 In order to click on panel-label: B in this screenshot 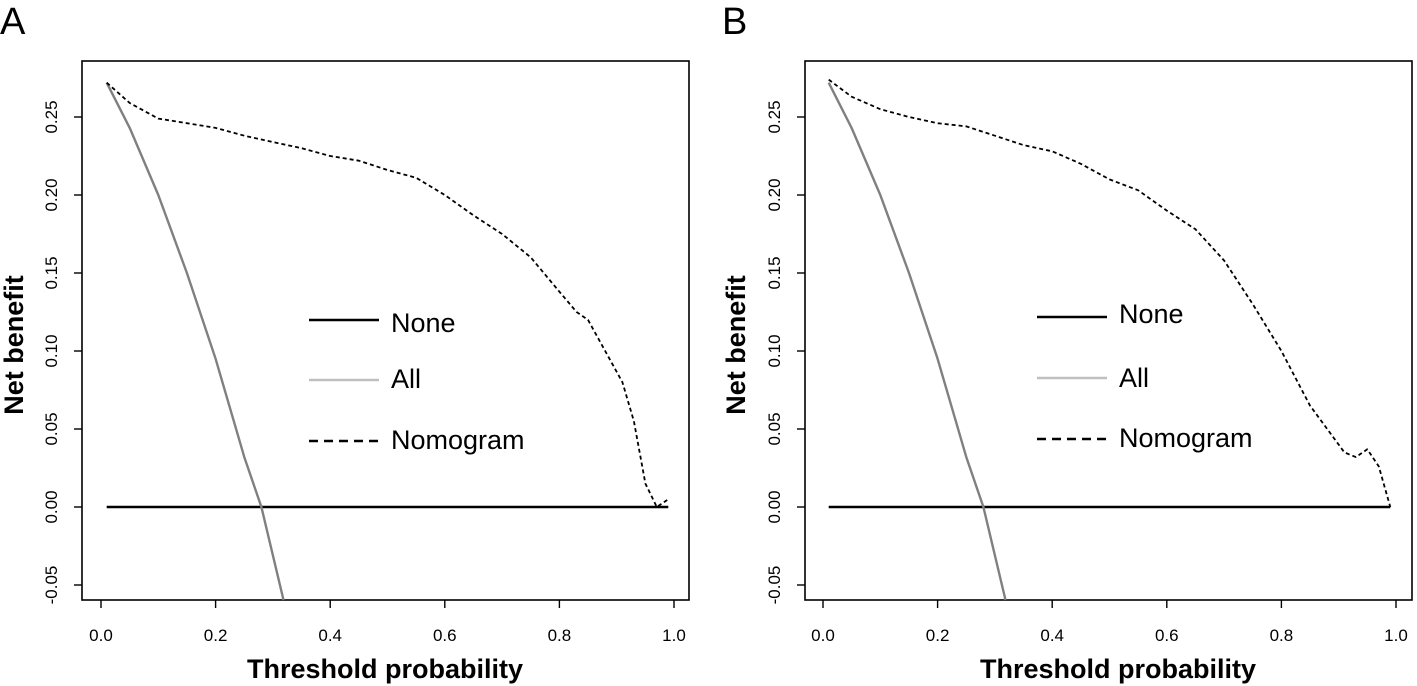, I will do `click(734, 22)`.